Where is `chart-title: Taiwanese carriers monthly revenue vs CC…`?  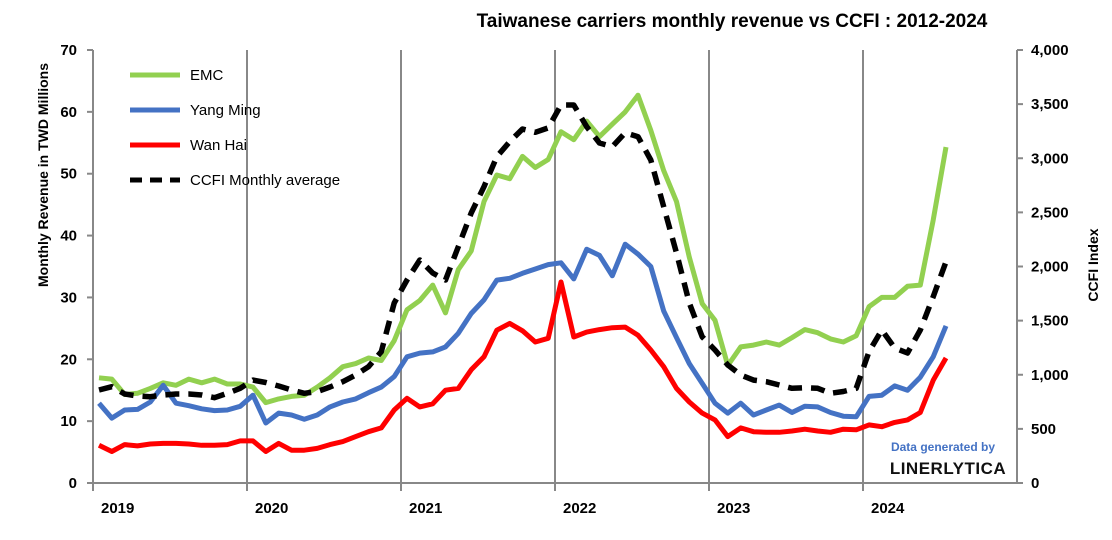
chart-title: Taiwanese carriers monthly revenue vs CC… is located at coordinates (732, 21).